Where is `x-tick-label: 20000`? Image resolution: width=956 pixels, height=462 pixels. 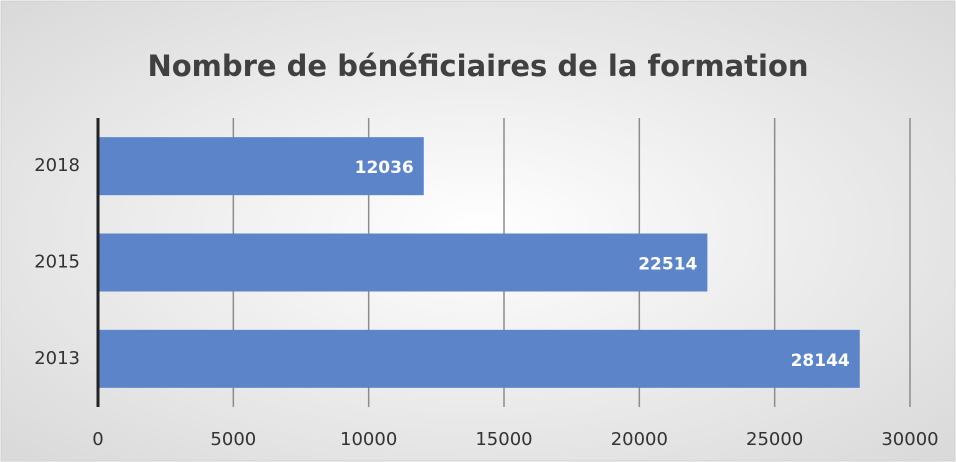 x-tick-label: 20000 is located at coordinates (639, 439).